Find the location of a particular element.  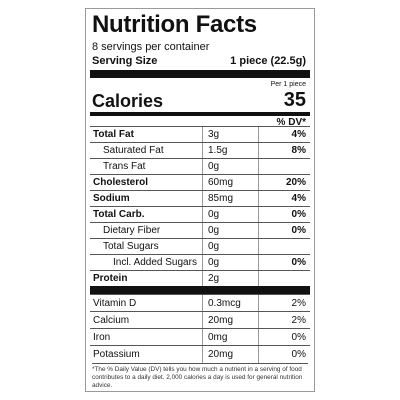

row: Saturated Fat 1.5g 8% is located at coordinates (200, 150).